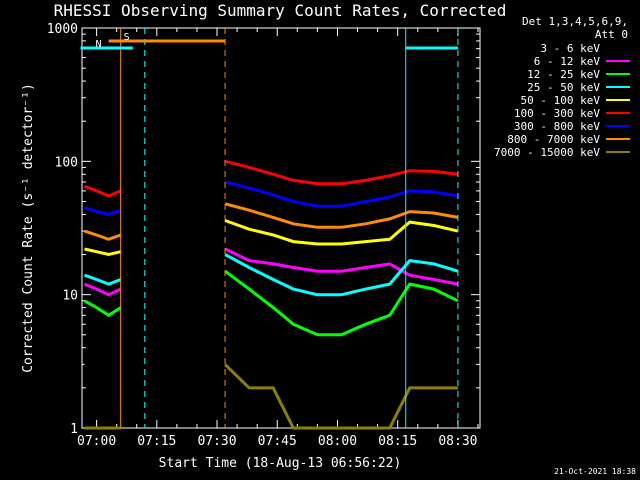 The width and height of the screenshot is (640, 480). Describe the element at coordinates (561, 100) in the screenshot. I see `legend-entry-label: 50 - 100 keV` at that location.